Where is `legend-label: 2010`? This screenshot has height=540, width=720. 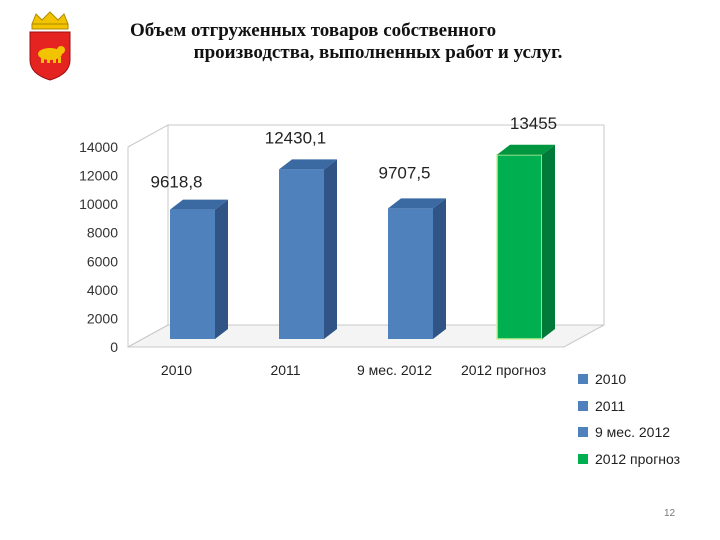
legend-label: 2010 is located at coordinates (611, 379).